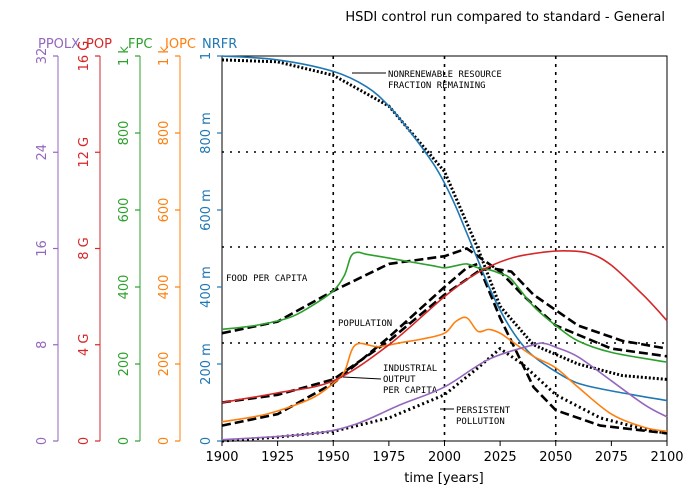 The height and width of the screenshot is (500, 700). What do you see at coordinates (206, 287) in the screenshot?
I see `y-tick-label: 400 m` at bounding box center [206, 287].